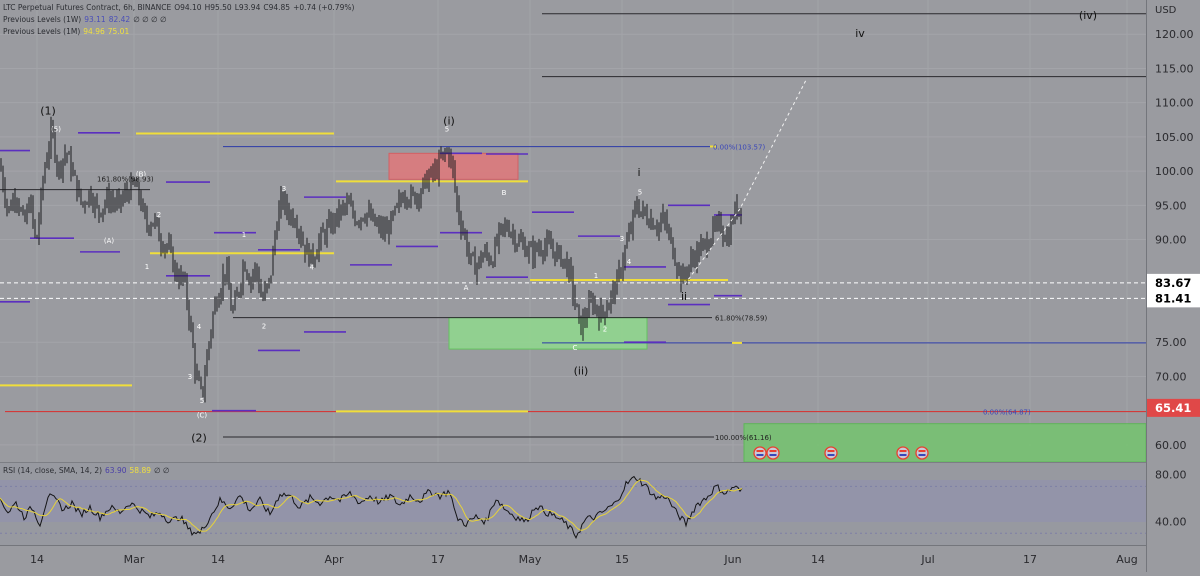  Describe the element at coordinates (530, 559) in the screenshot. I see `date-tick-5: May` at that location.